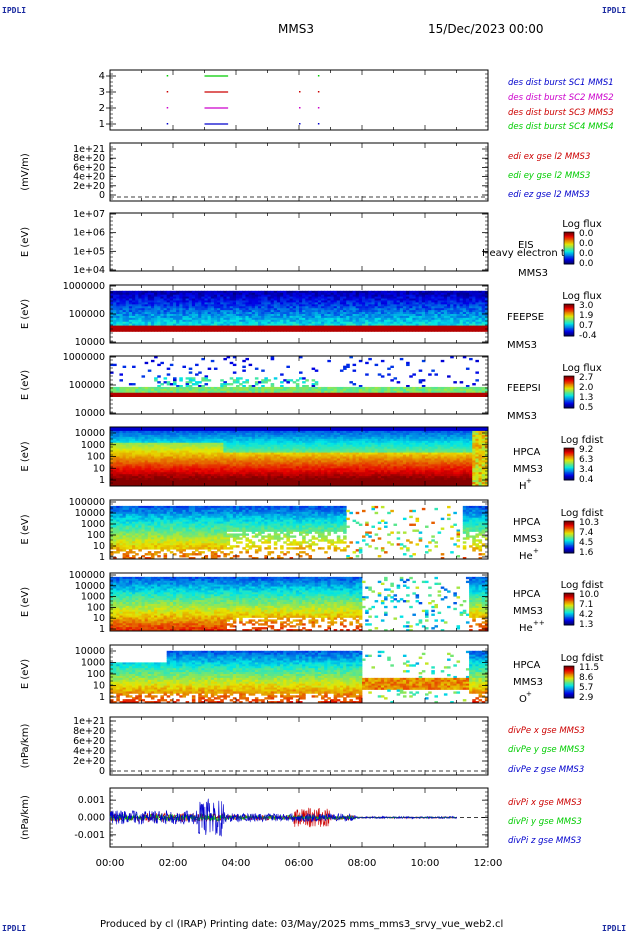 The image size is (630, 934). Describe the element at coordinates (299, 242) in the screenshot. I see `eis-frame` at that location.